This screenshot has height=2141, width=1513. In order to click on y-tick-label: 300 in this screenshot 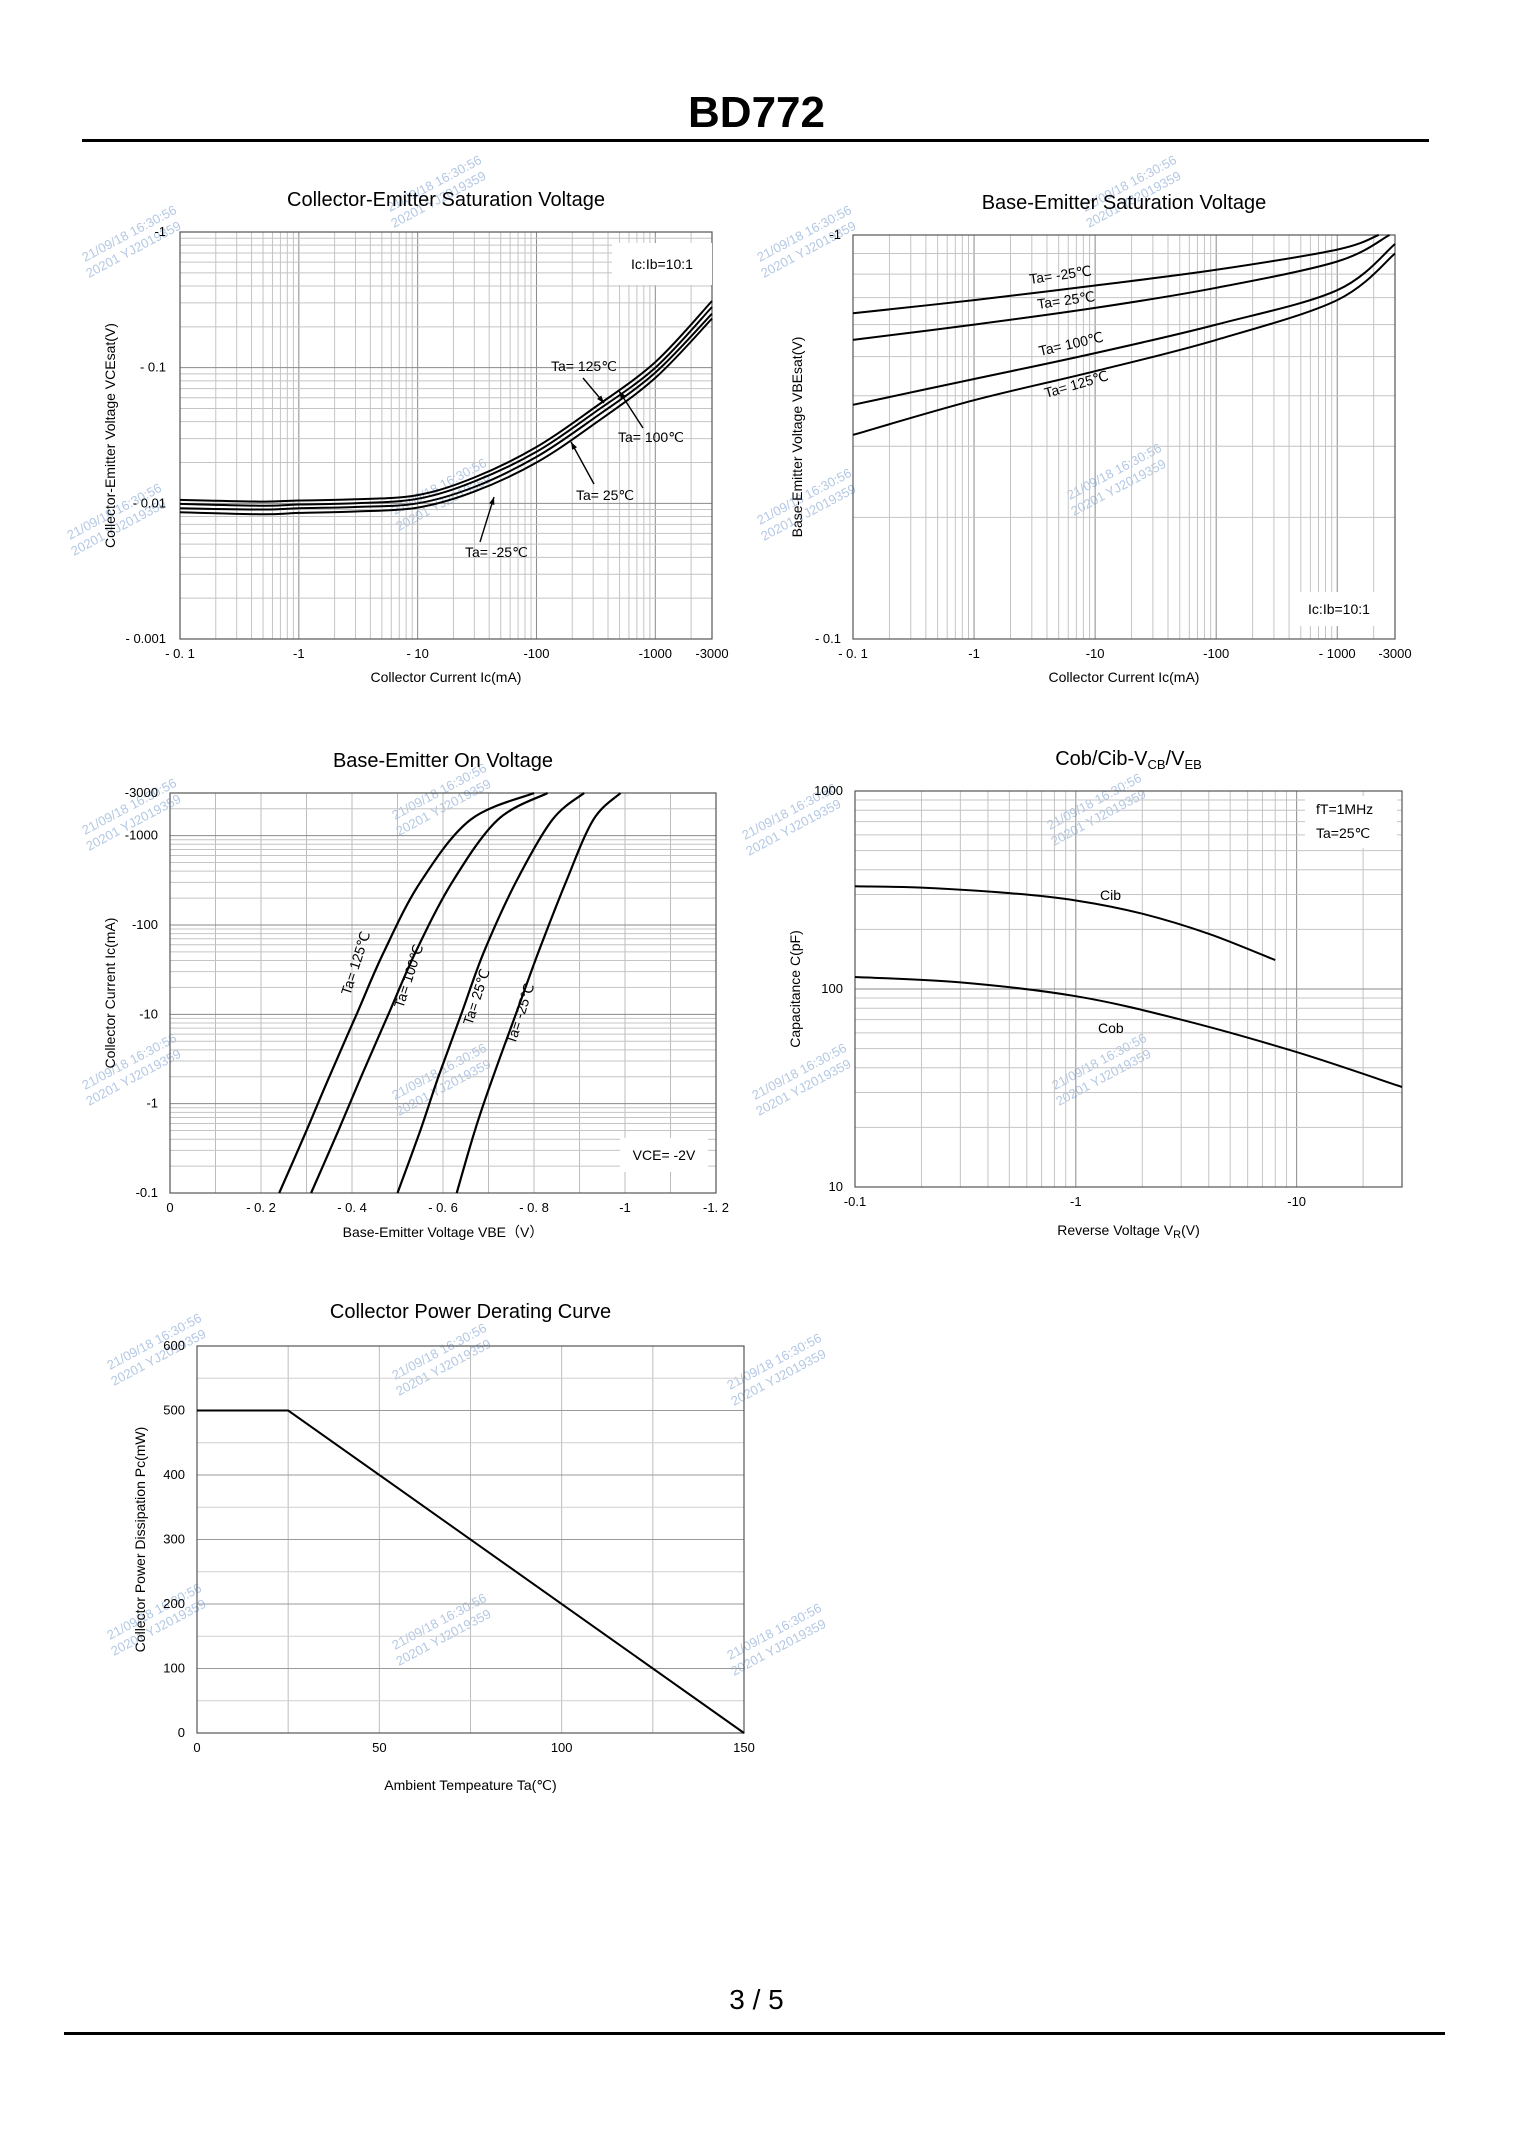, I will do `click(174, 1539)`.